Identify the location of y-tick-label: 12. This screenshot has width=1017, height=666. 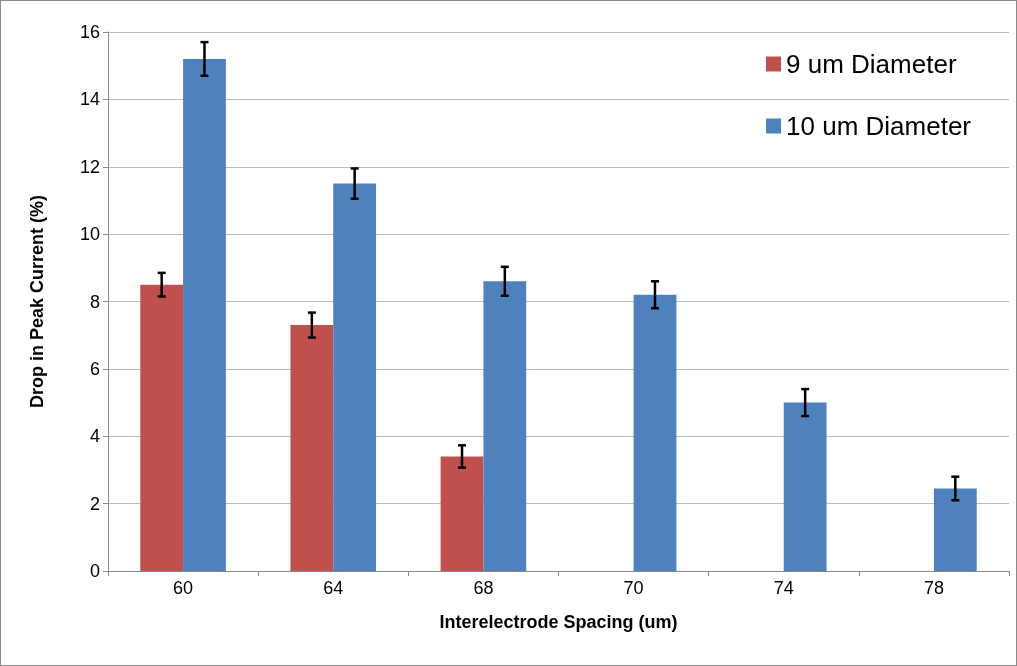
(89, 166).